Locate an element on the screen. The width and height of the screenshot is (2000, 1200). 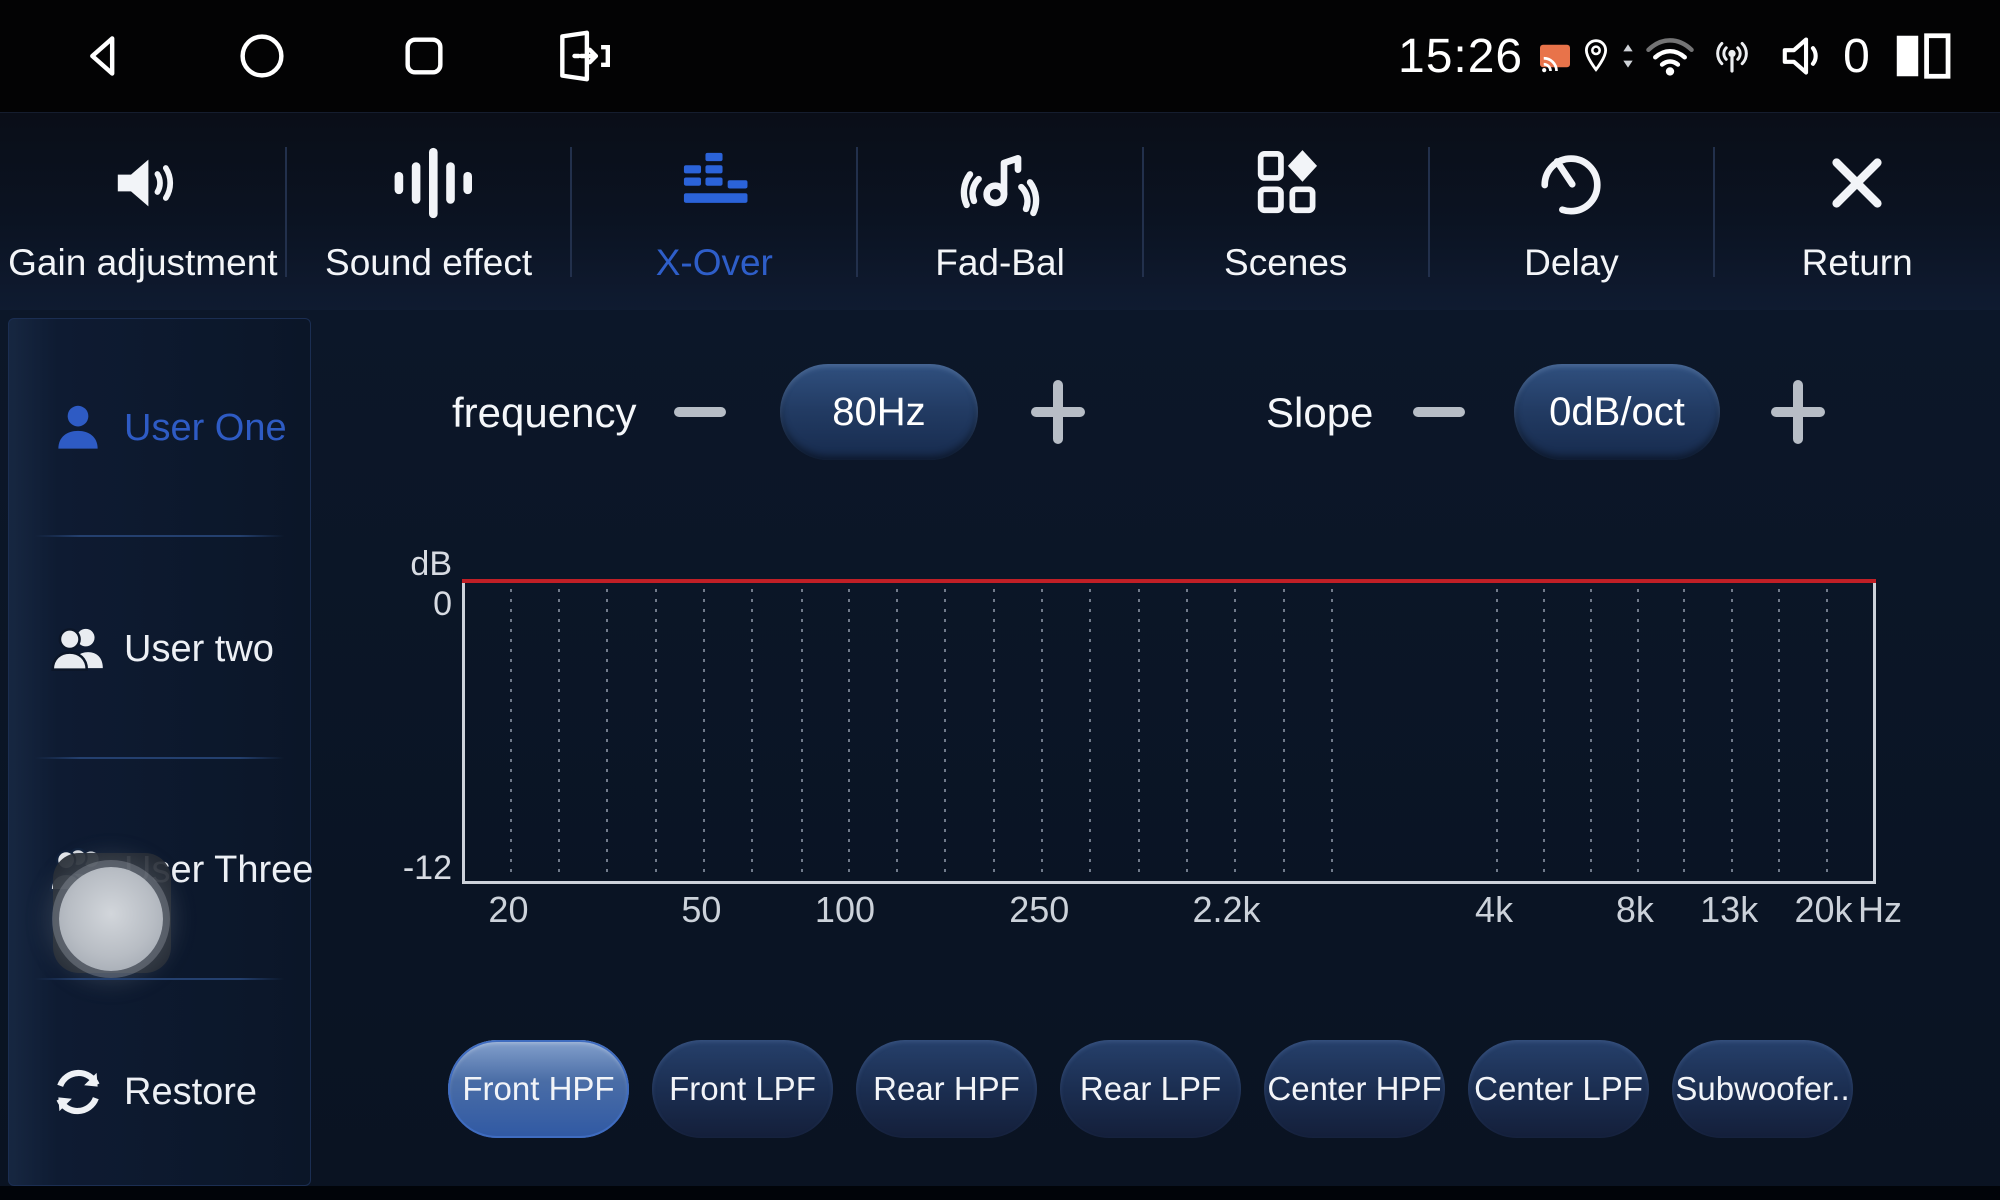
single-user-icon is located at coordinates (78, 427).